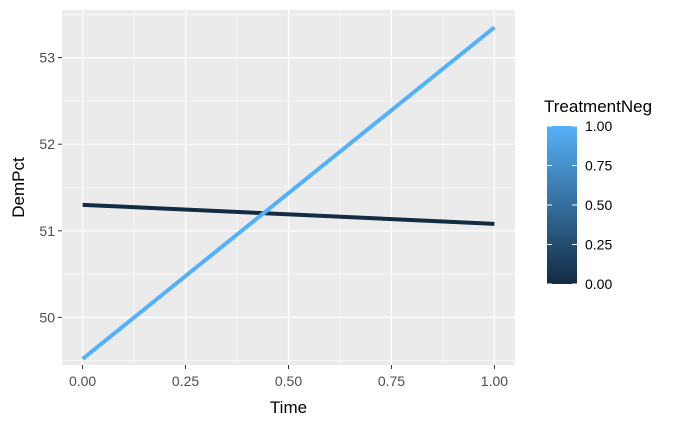  I want to click on legend-tick-label: 0.50, so click(598, 205).